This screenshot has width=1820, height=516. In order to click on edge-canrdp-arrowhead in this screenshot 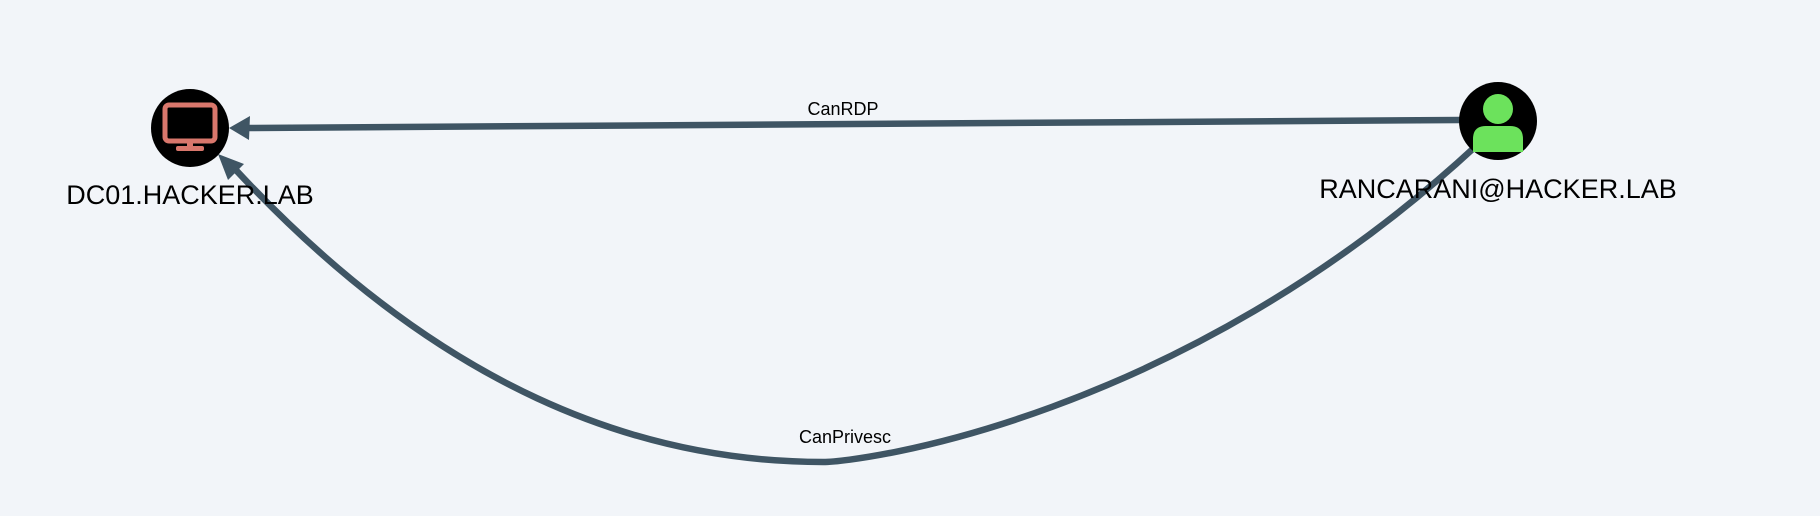, I will do `click(239, 128)`.